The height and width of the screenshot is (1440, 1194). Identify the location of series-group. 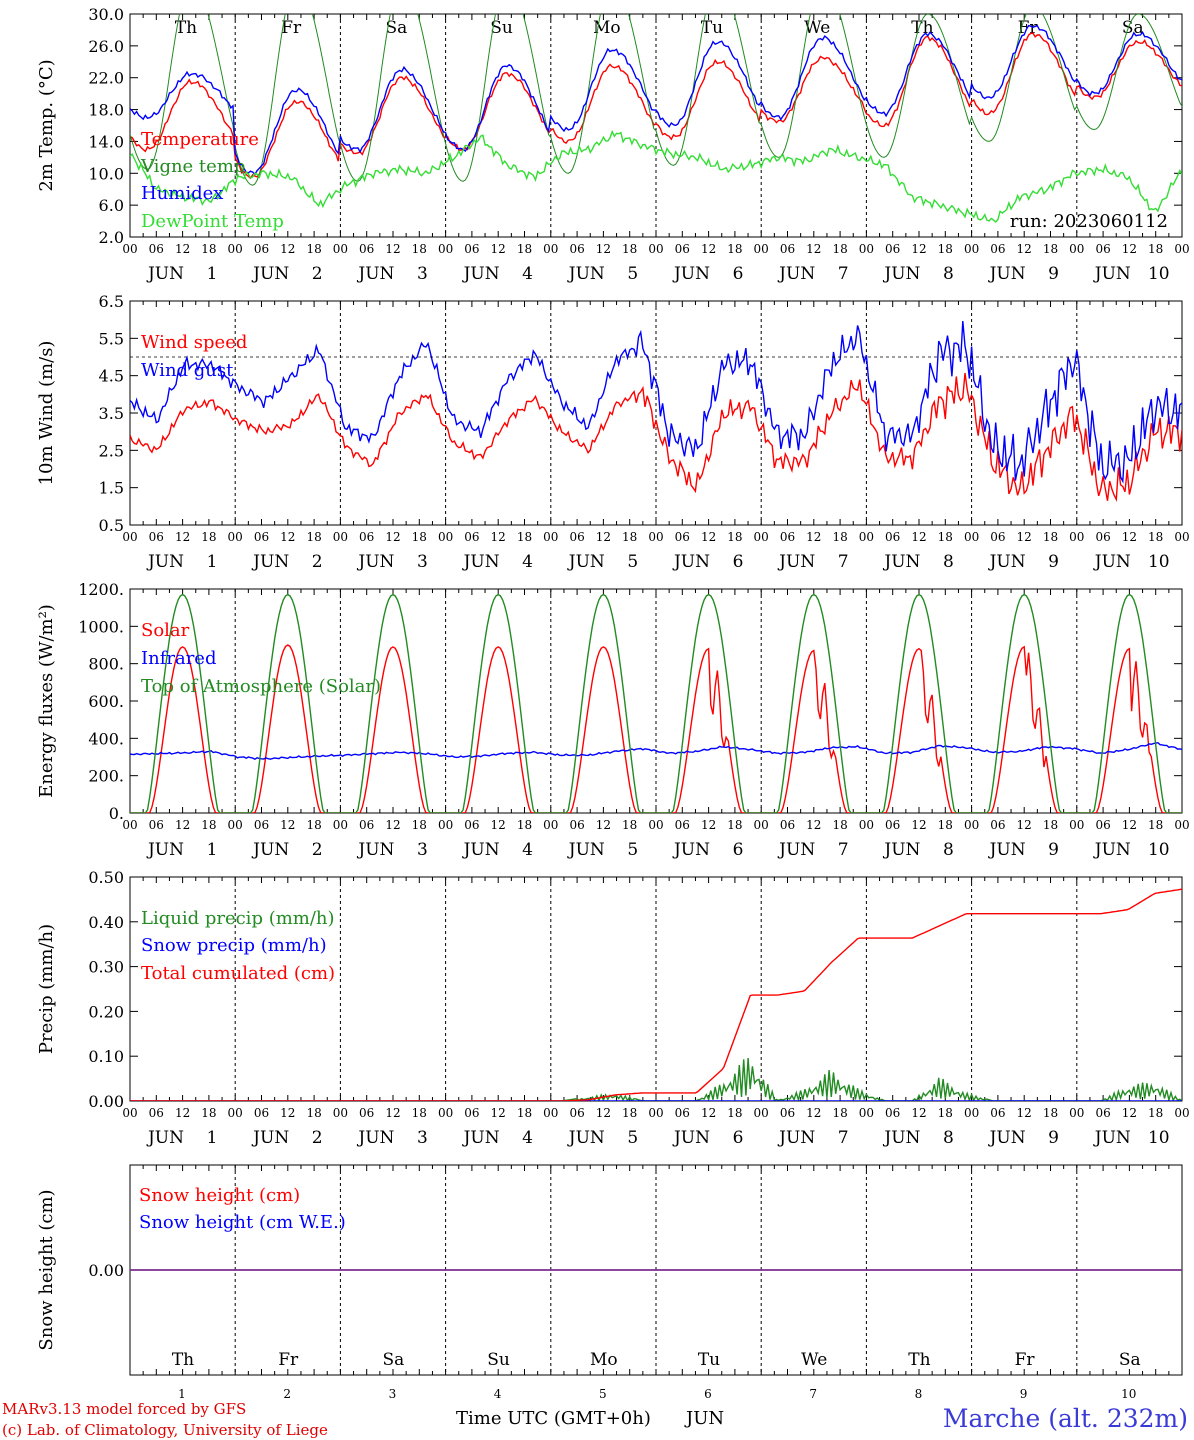
(656, 994).